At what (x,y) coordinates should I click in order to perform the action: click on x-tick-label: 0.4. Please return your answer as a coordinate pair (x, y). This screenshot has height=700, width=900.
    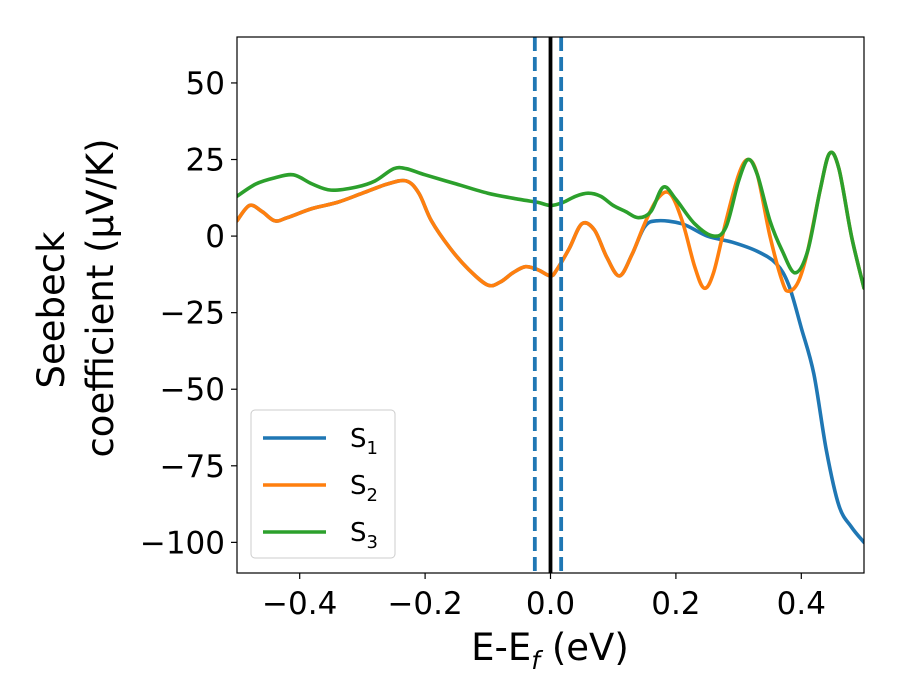
    Looking at the image, I should click on (801, 604).